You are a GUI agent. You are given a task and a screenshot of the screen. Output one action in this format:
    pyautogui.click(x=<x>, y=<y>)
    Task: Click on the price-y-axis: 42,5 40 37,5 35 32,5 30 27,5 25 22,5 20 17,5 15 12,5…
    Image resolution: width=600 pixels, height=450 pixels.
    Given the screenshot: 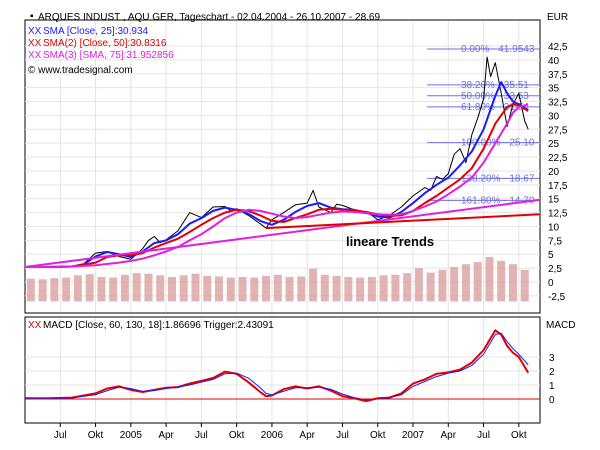 What is the action you would take?
    pyautogui.click(x=558, y=172)
    